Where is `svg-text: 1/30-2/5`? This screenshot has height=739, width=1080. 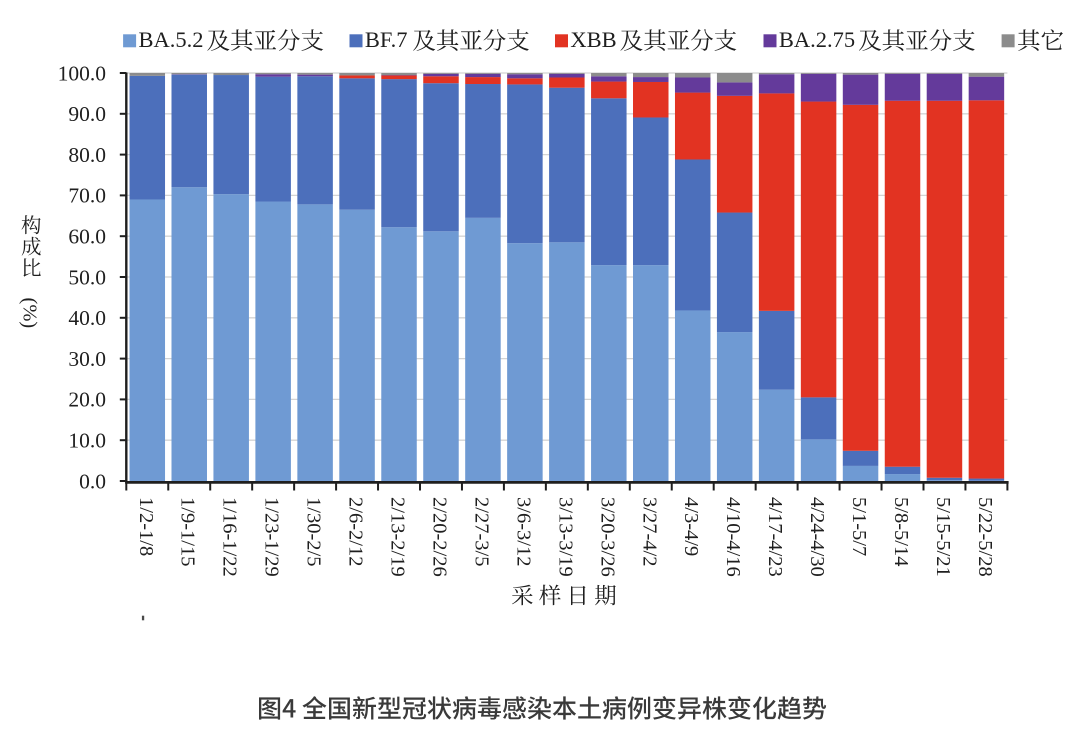 svg-text: 1/30-2/5 is located at coordinates (314, 531).